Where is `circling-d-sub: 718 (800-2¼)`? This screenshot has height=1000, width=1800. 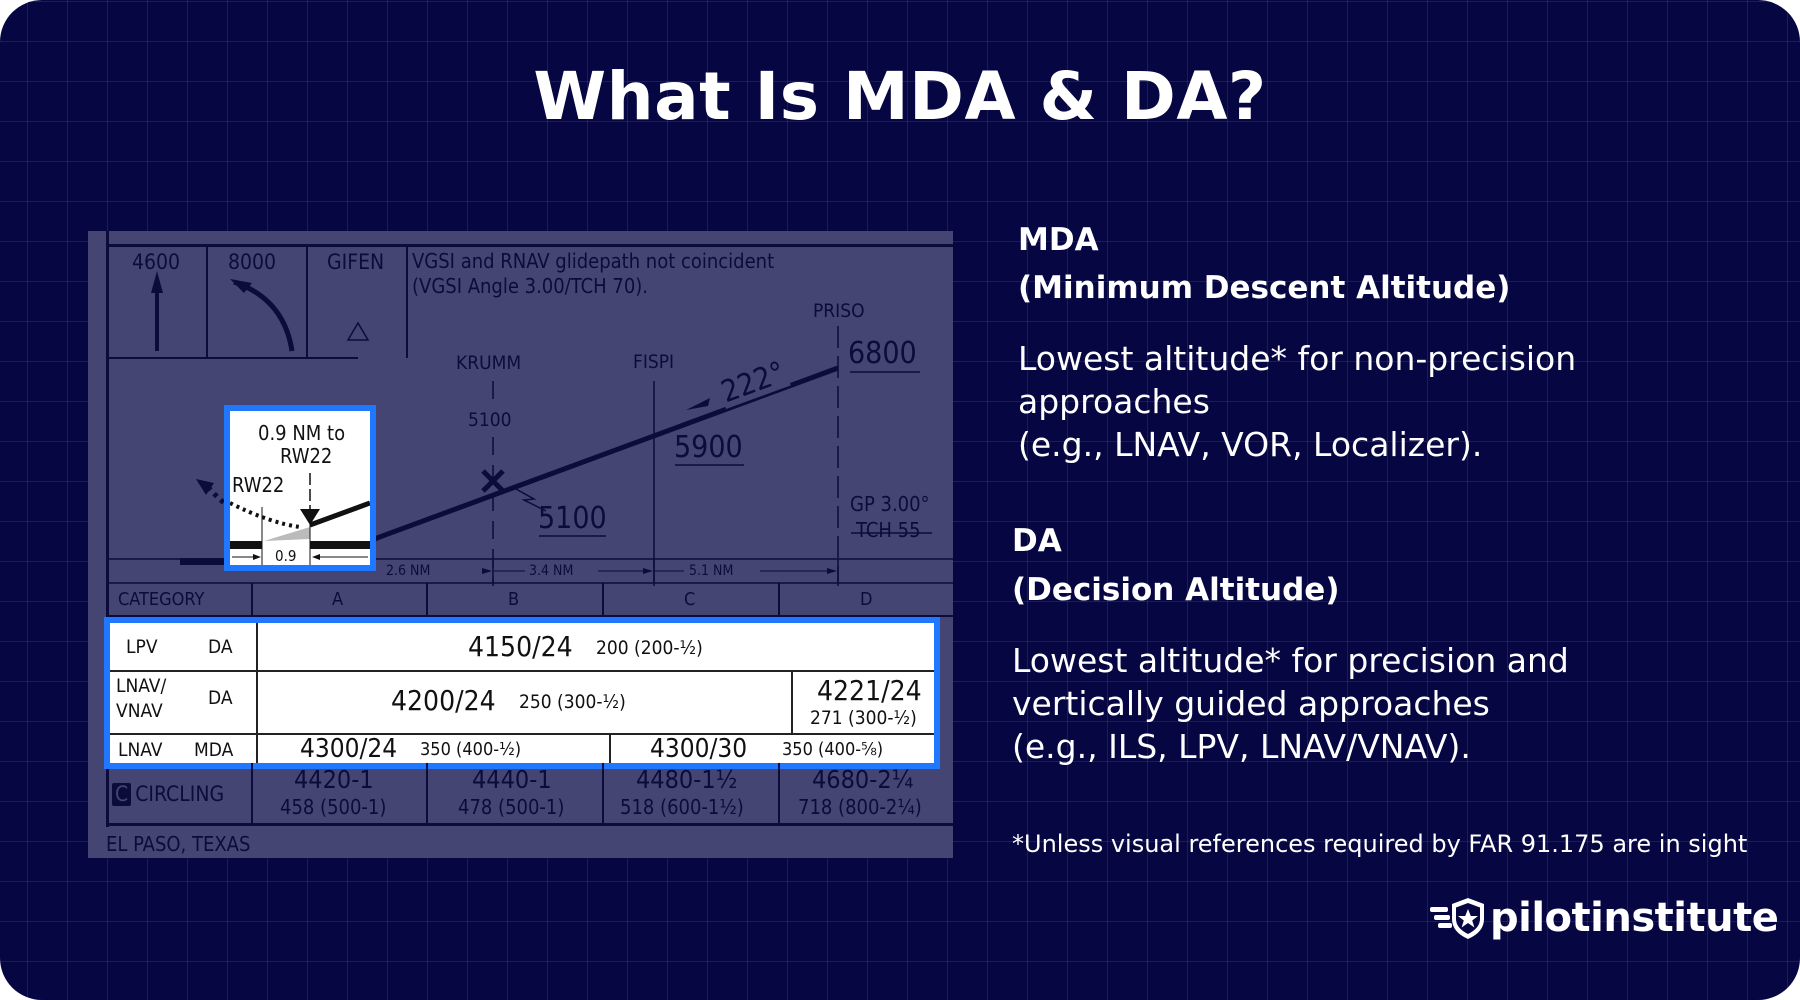
circling-d-sub: 718 (800-2¼) is located at coordinates (860, 807).